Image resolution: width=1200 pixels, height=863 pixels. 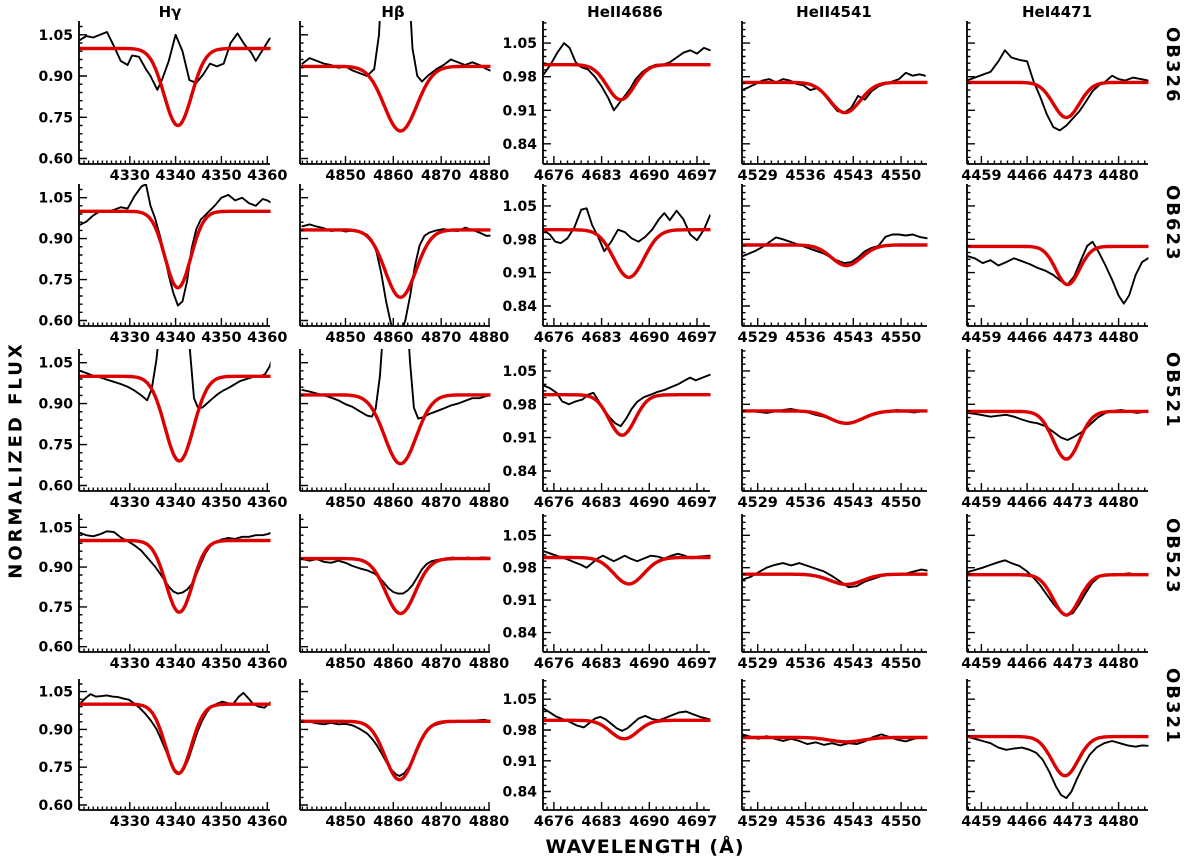 What do you see at coordinates (853, 503) in the screenshot?
I see `x-tick-label: 4543` at bounding box center [853, 503].